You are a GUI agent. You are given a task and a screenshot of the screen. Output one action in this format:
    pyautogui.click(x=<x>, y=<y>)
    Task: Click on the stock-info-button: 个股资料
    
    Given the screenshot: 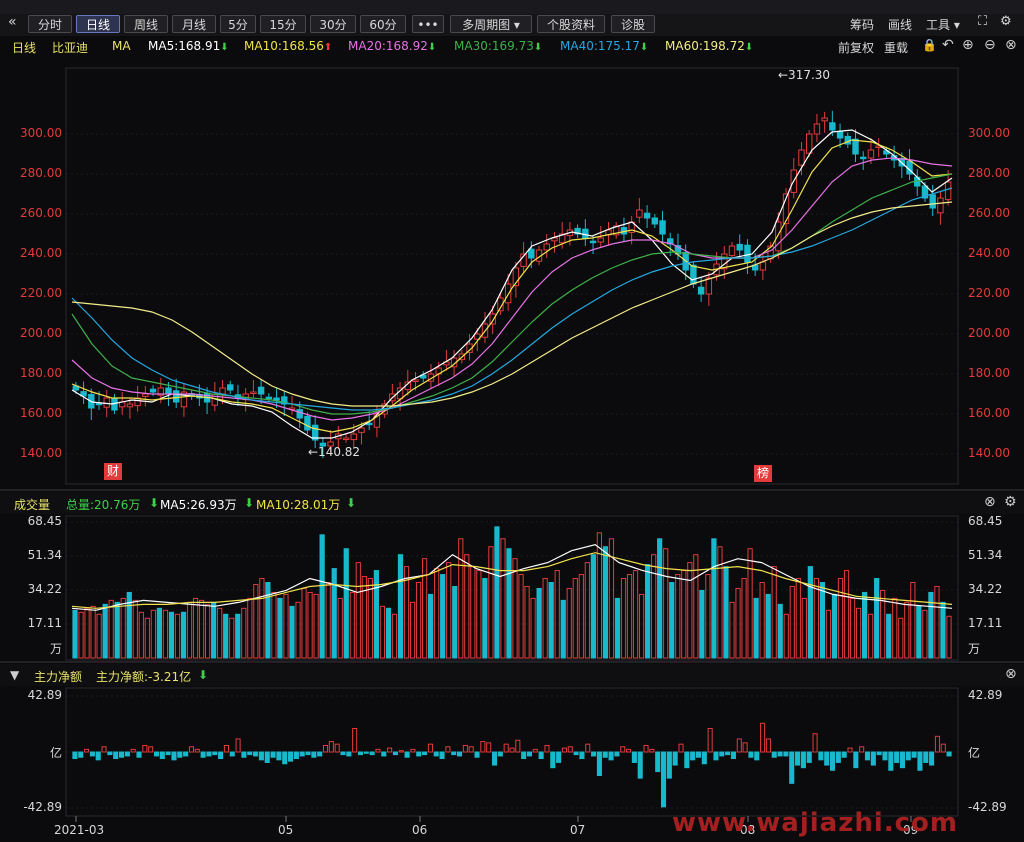 What is the action you would take?
    pyautogui.click(x=571, y=24)
    